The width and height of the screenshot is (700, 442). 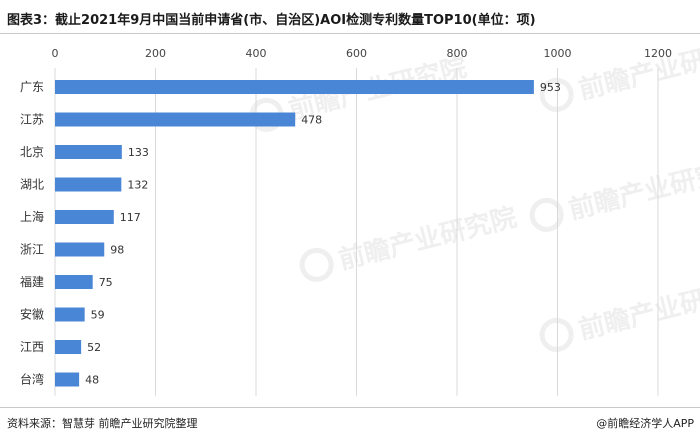 I want to click on credit: @前瞻经济学人APP, so click(x=645, y=423).